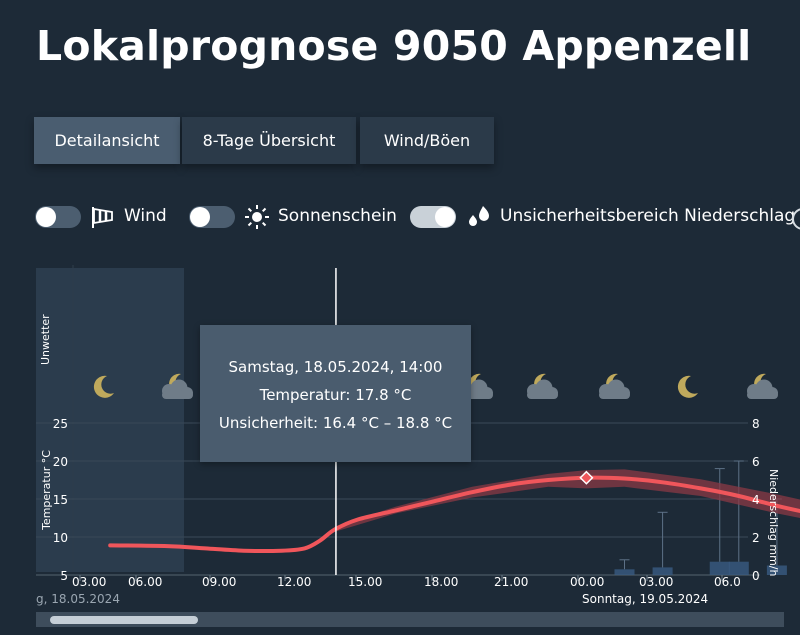 Image resolution: width=800 pixels, height=635 pixels. I want to click on x-tick-label: 09.00, so click(219, 582).